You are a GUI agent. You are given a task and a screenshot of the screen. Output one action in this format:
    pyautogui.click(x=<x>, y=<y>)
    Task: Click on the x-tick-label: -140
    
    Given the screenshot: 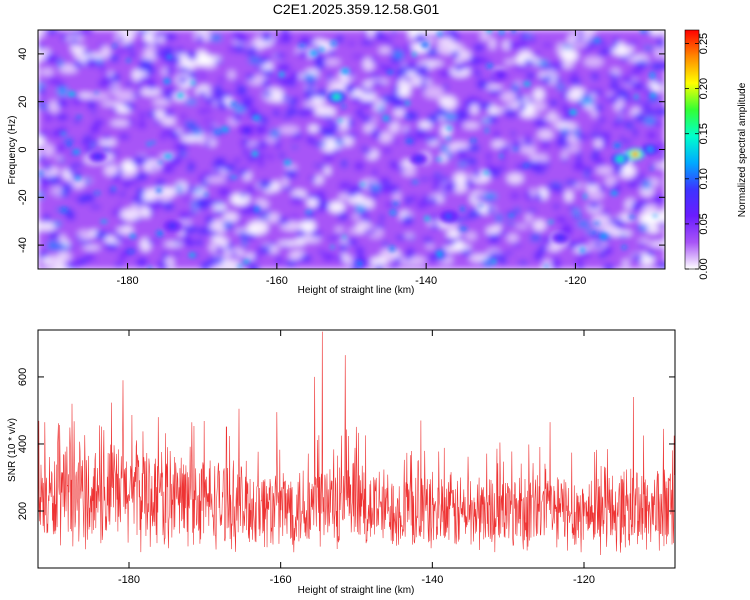 What is the action you would take?
    pyautogui.click(x=432, y=580)
    